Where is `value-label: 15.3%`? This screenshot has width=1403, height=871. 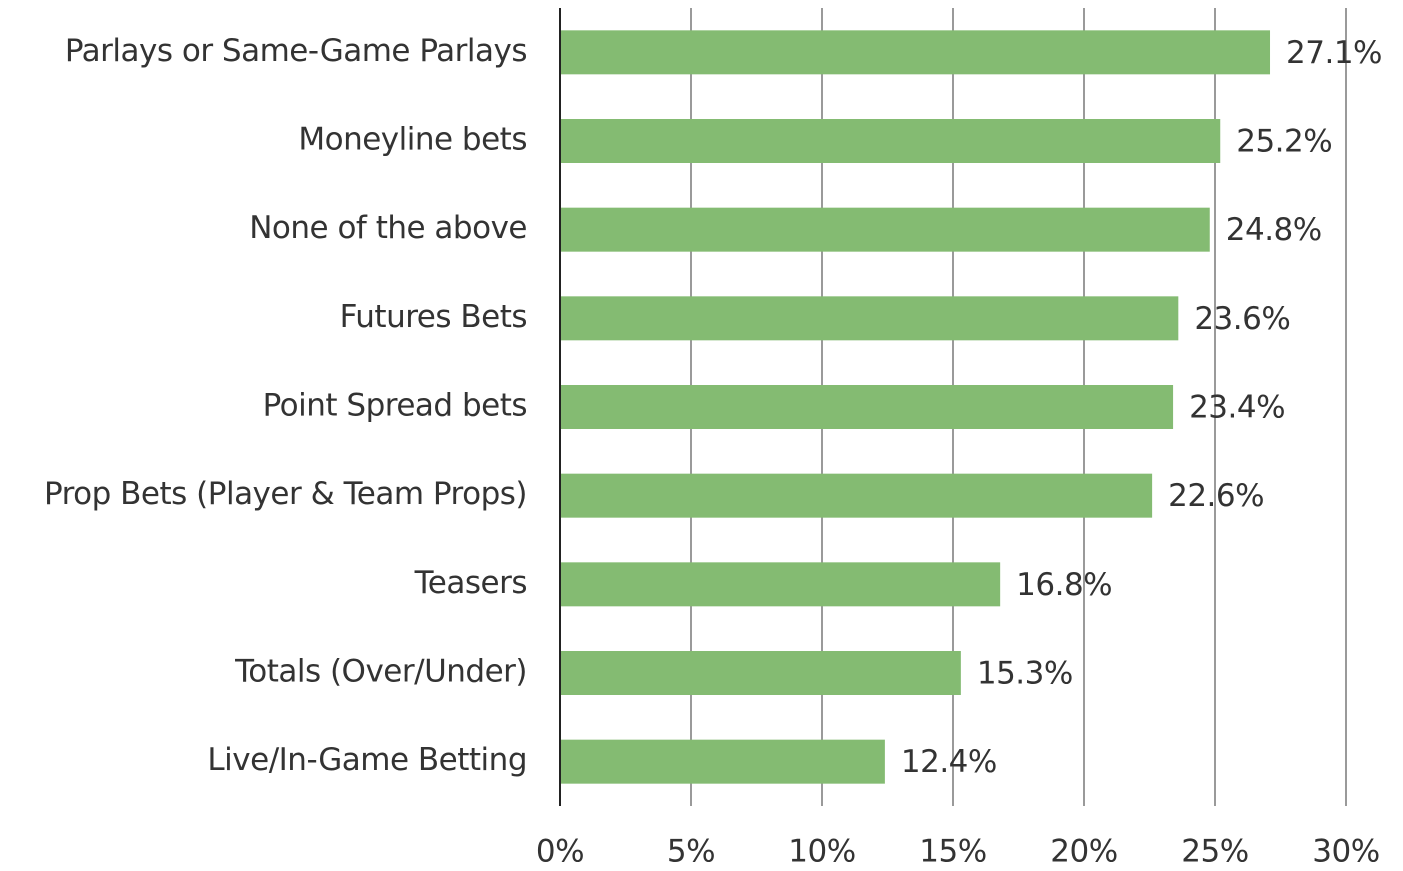 value-label: 15.3% is located at coordinates (1025, 674).